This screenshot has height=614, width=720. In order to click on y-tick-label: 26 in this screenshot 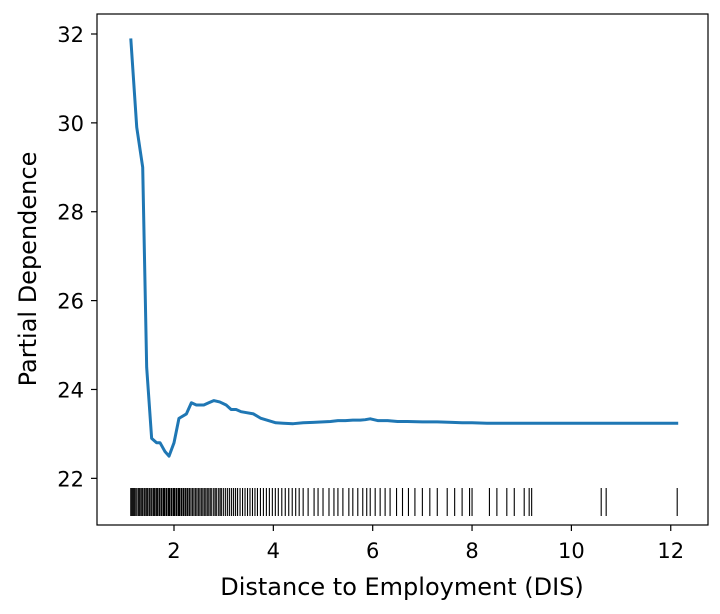, I will do `click(70, 302)`.